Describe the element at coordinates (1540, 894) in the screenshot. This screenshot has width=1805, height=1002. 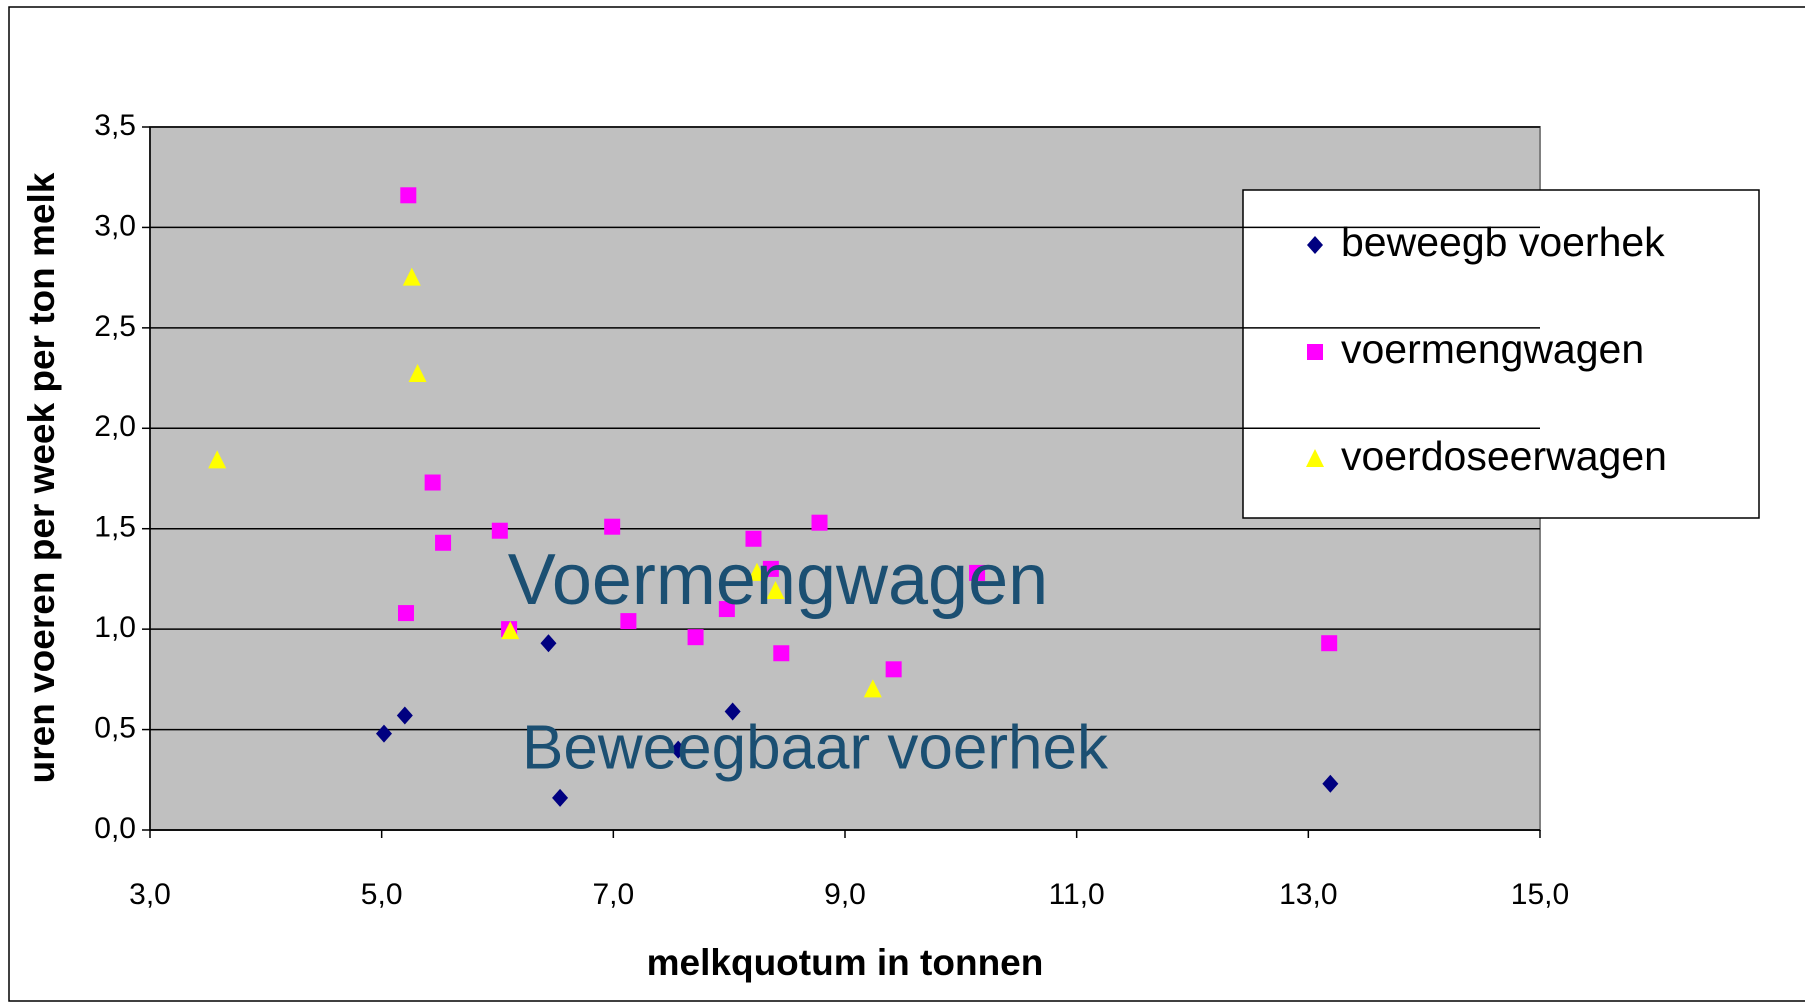
I see `x-tick-label: 15,0` at that location.